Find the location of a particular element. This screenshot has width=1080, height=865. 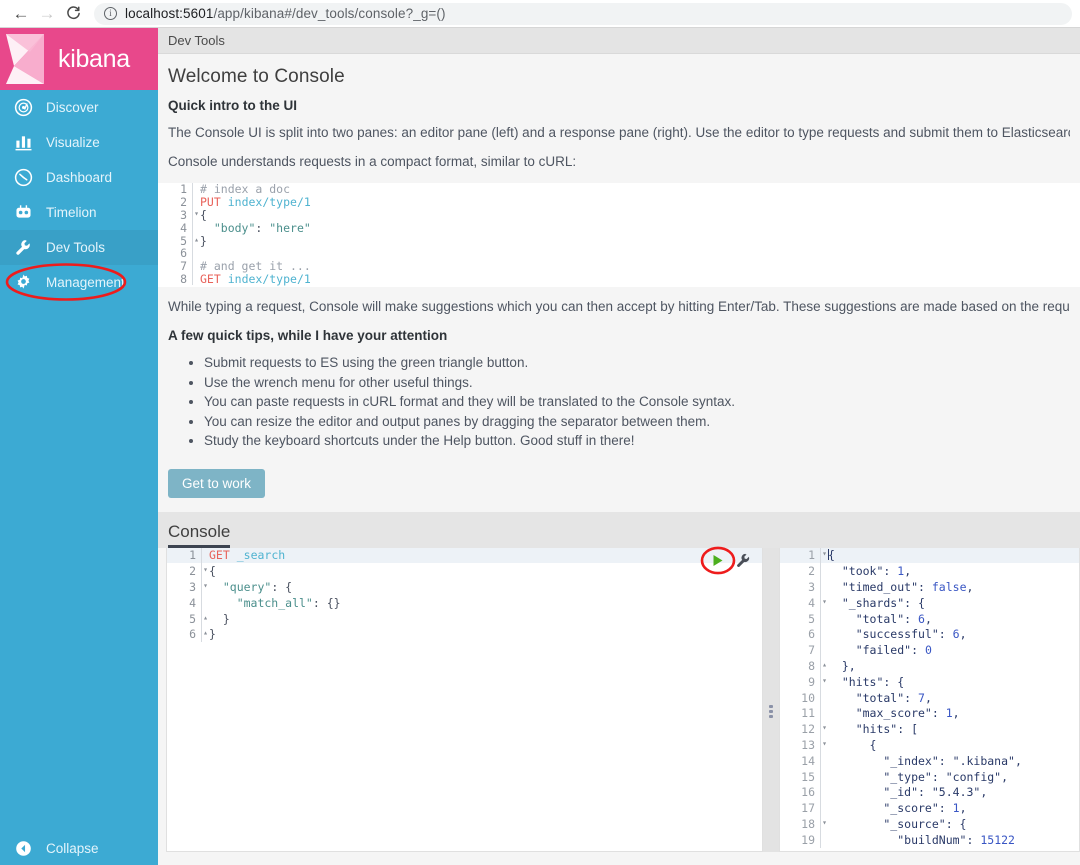

code-token: 0 is located at coordinates (928, 650).